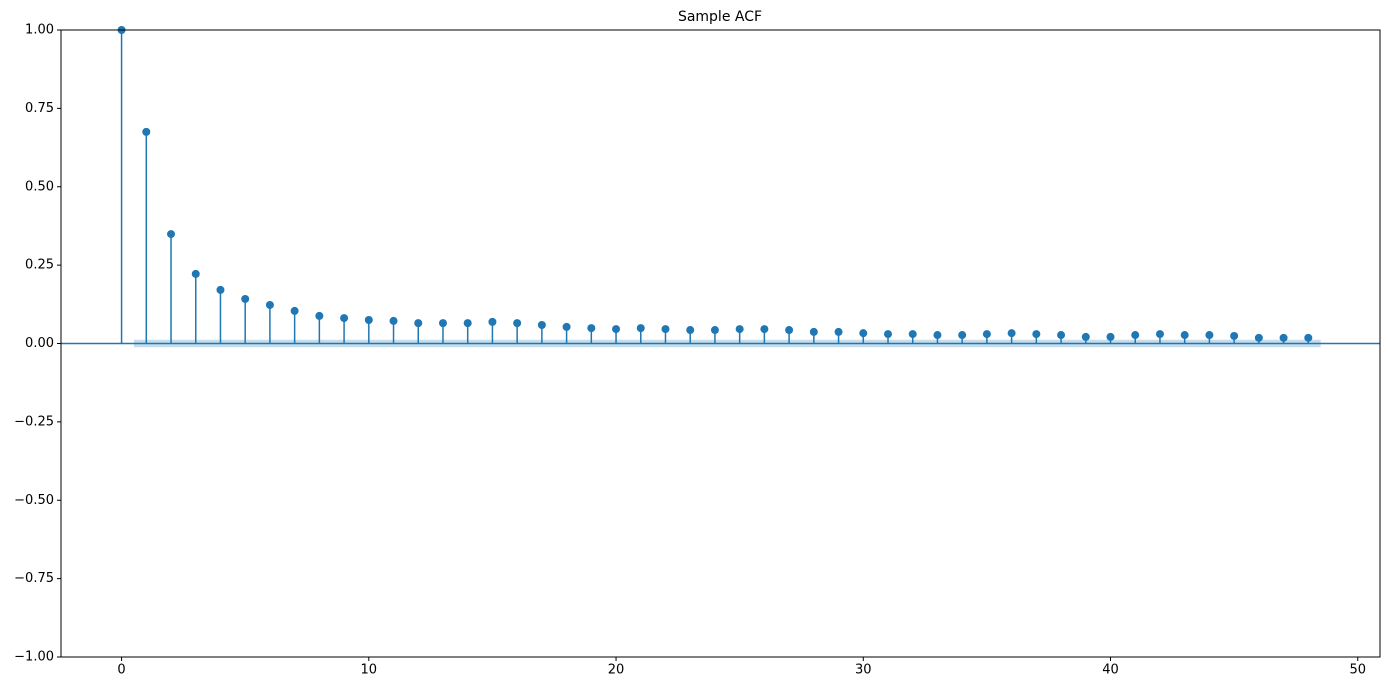 The image size is (1389, 690). I want to click on y-tick-label: −0.75, so click(34, 578).